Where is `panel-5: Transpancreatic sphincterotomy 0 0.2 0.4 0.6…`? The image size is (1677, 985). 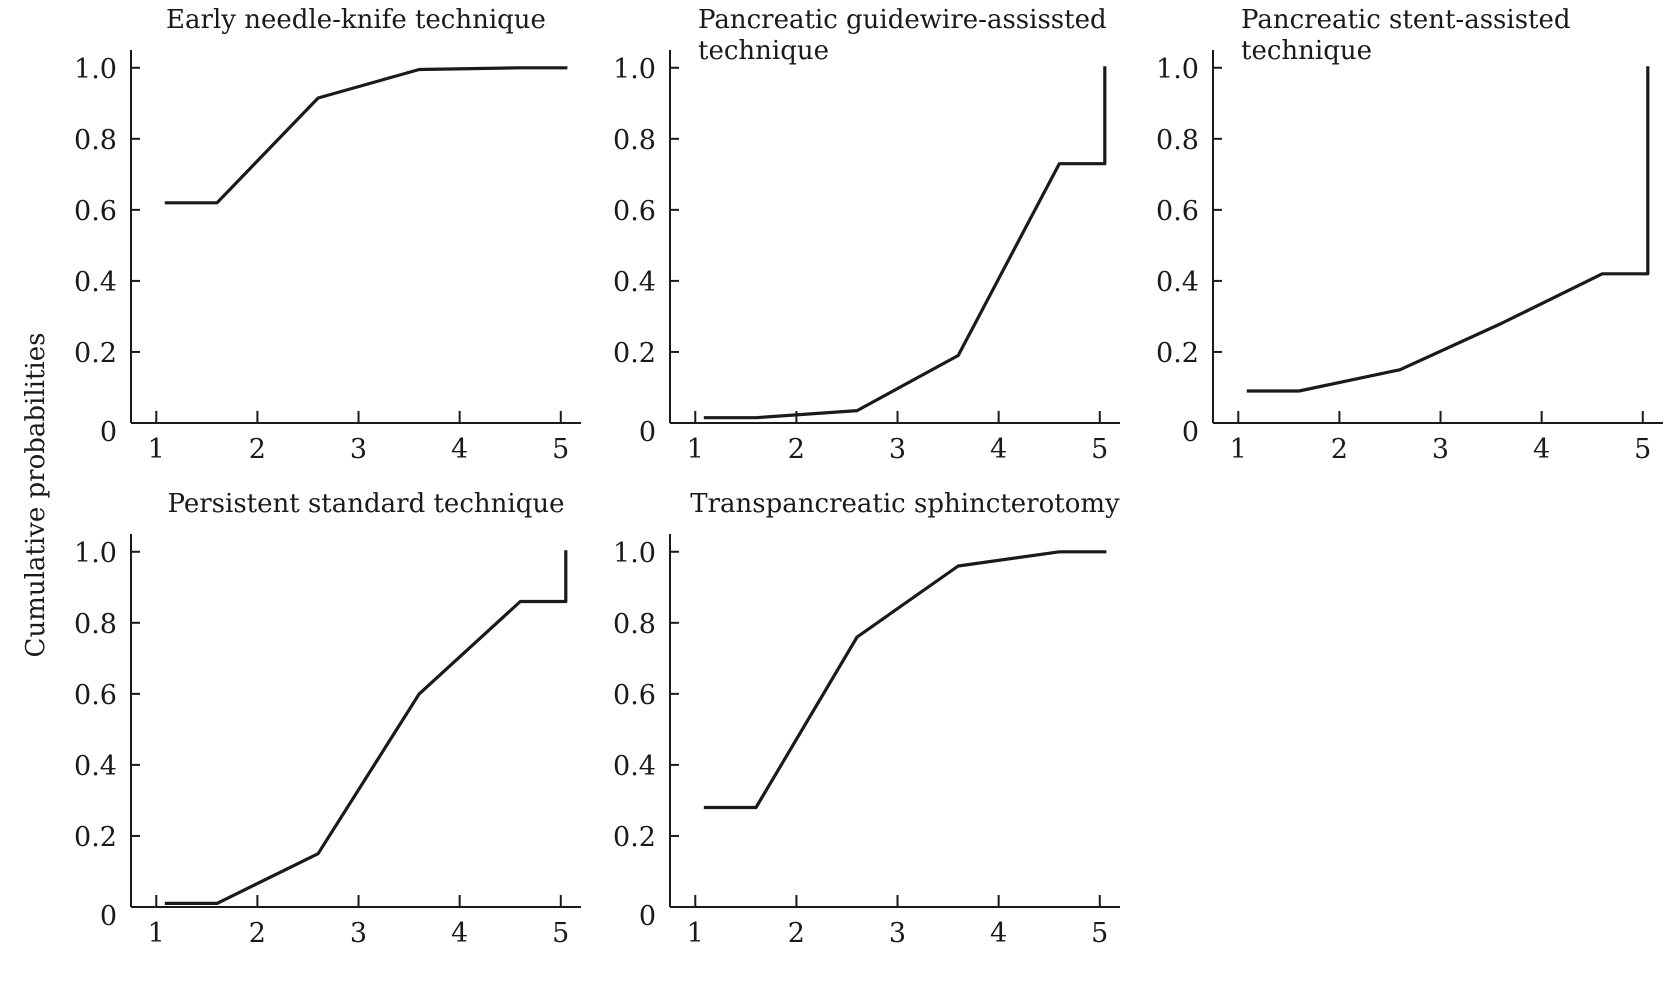 panel-5: Transpancreatic sphincterotomy 0 0.2 0.4 0.6… is located at coordinates (866, 719).